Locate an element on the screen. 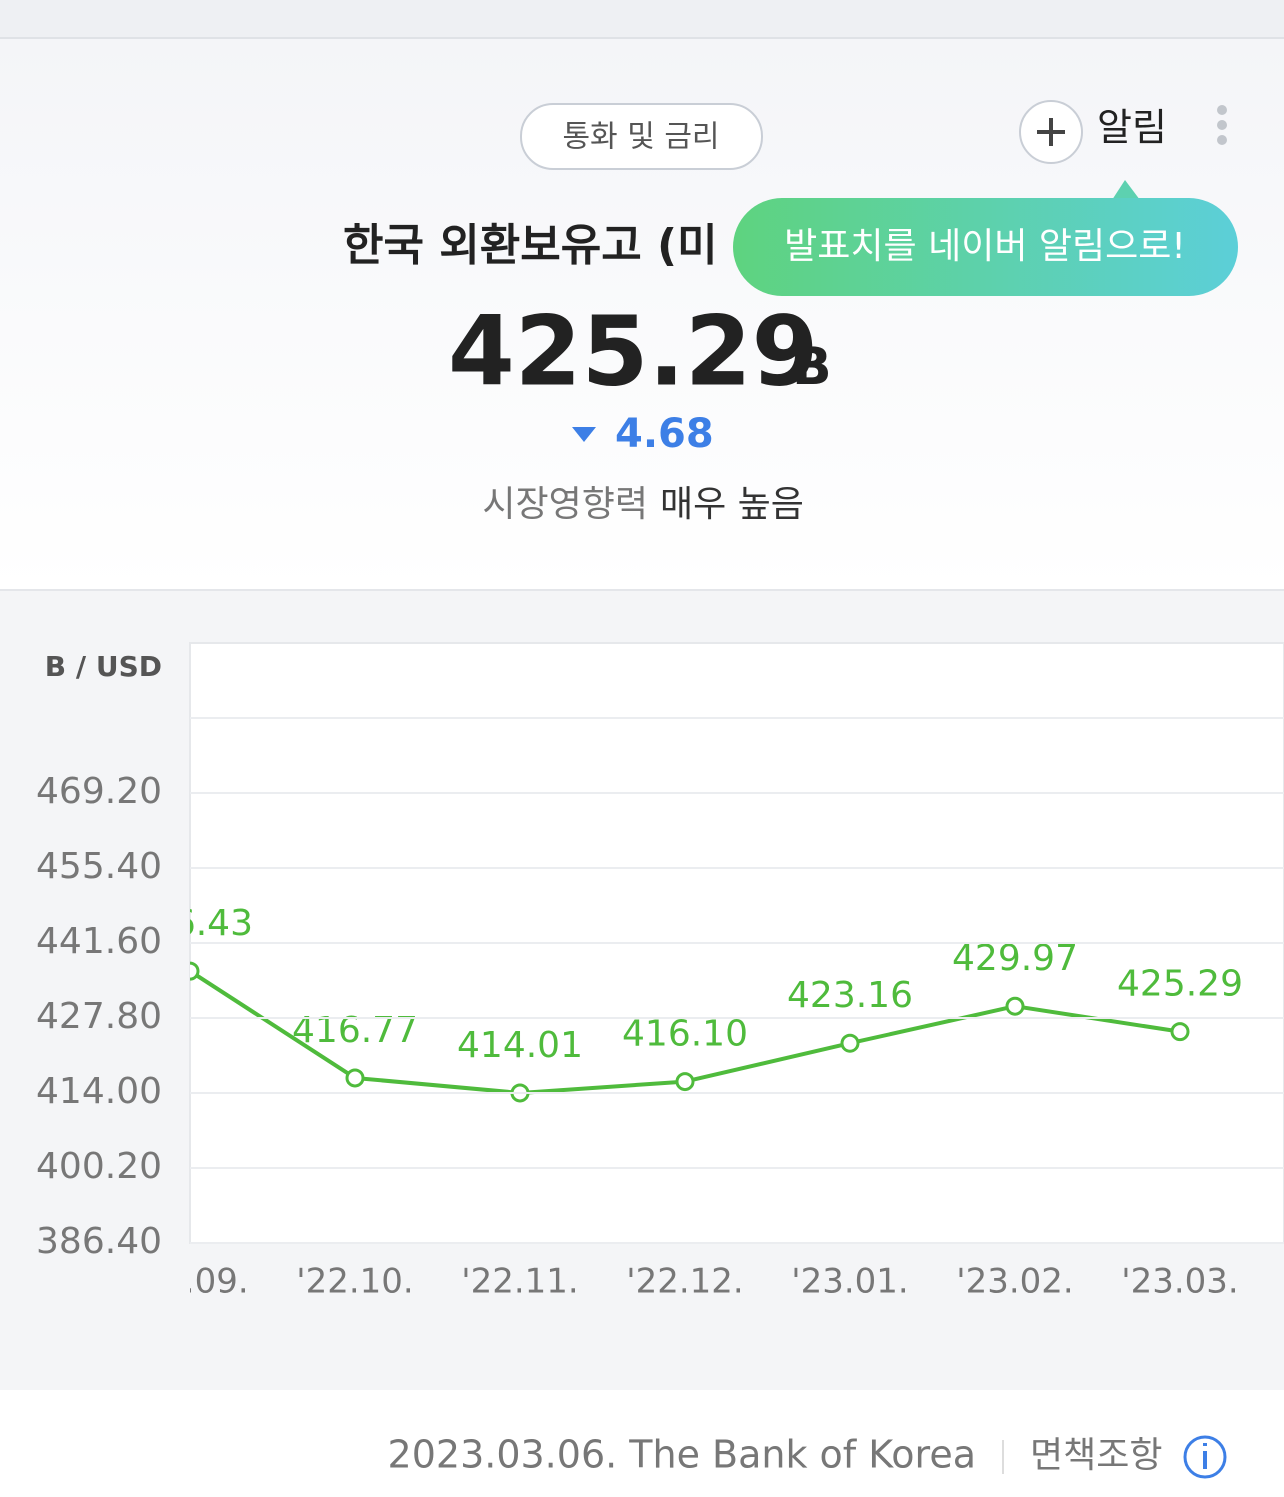 Image resolution: width=1284 pixels, height=1497 pixels. current-value: 425.29 is located at coordinates (633, 351).